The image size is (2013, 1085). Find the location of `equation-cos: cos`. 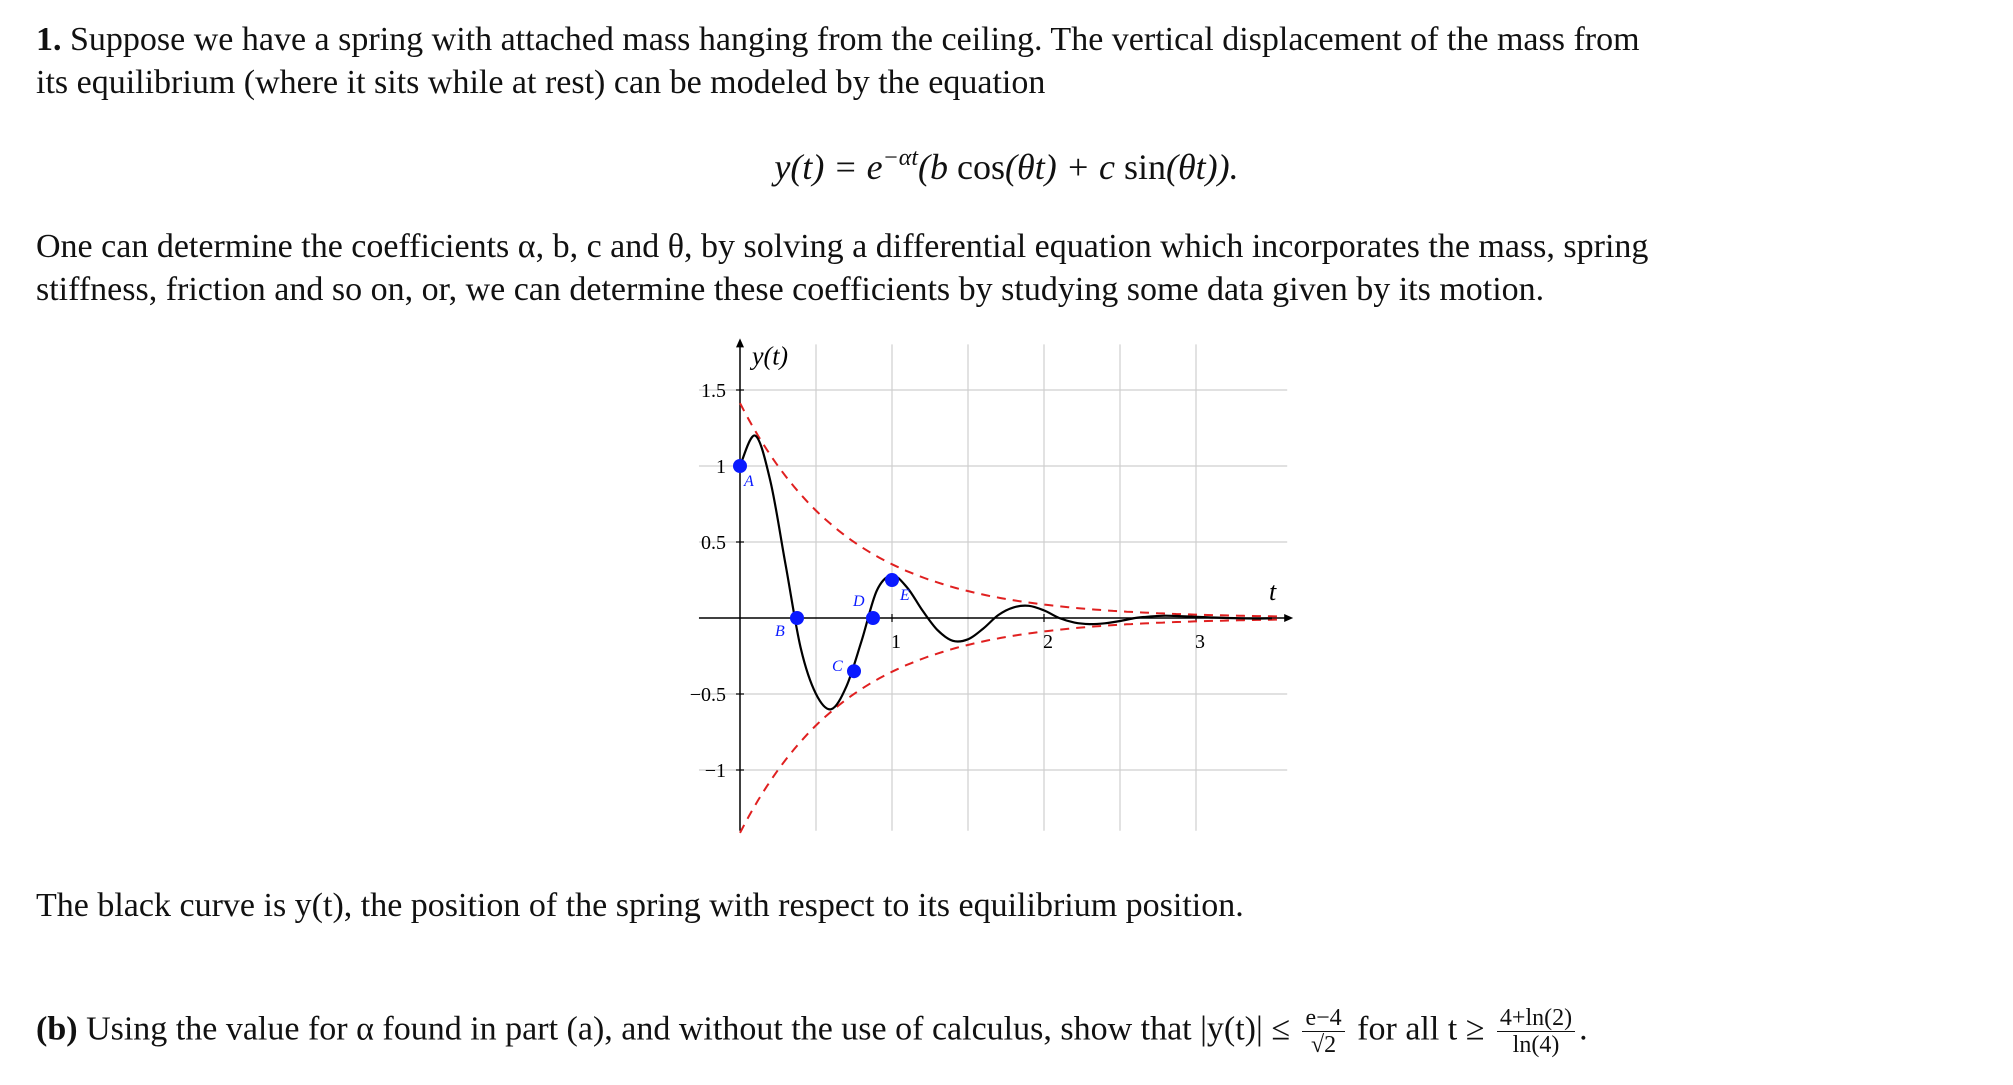

equation-cos: cos is located at coordinates (981, 167).